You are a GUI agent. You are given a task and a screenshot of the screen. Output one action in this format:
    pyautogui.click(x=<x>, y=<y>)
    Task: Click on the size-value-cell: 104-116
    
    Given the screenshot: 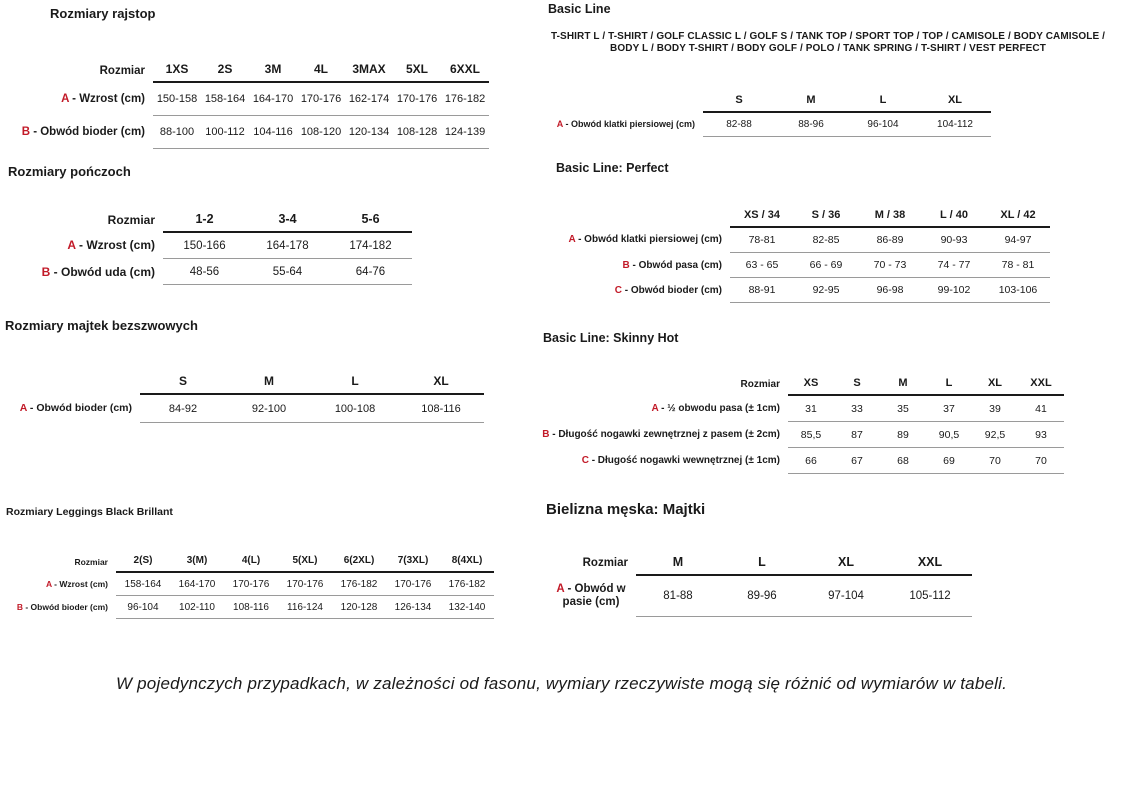 What is the action you would take?
    pyautogui.click(x=273, y=132)
    